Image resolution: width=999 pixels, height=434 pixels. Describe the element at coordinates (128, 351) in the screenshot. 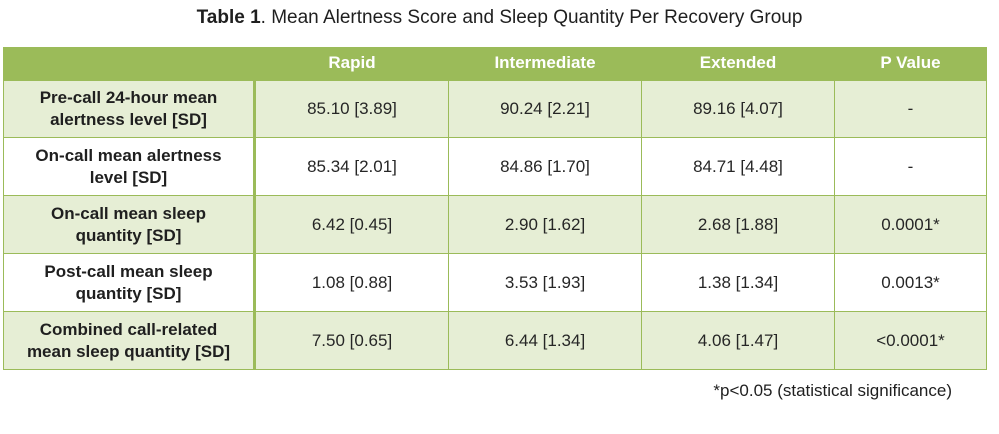

I see `row-label-line: mean sleep quantity [SD]` at that location.